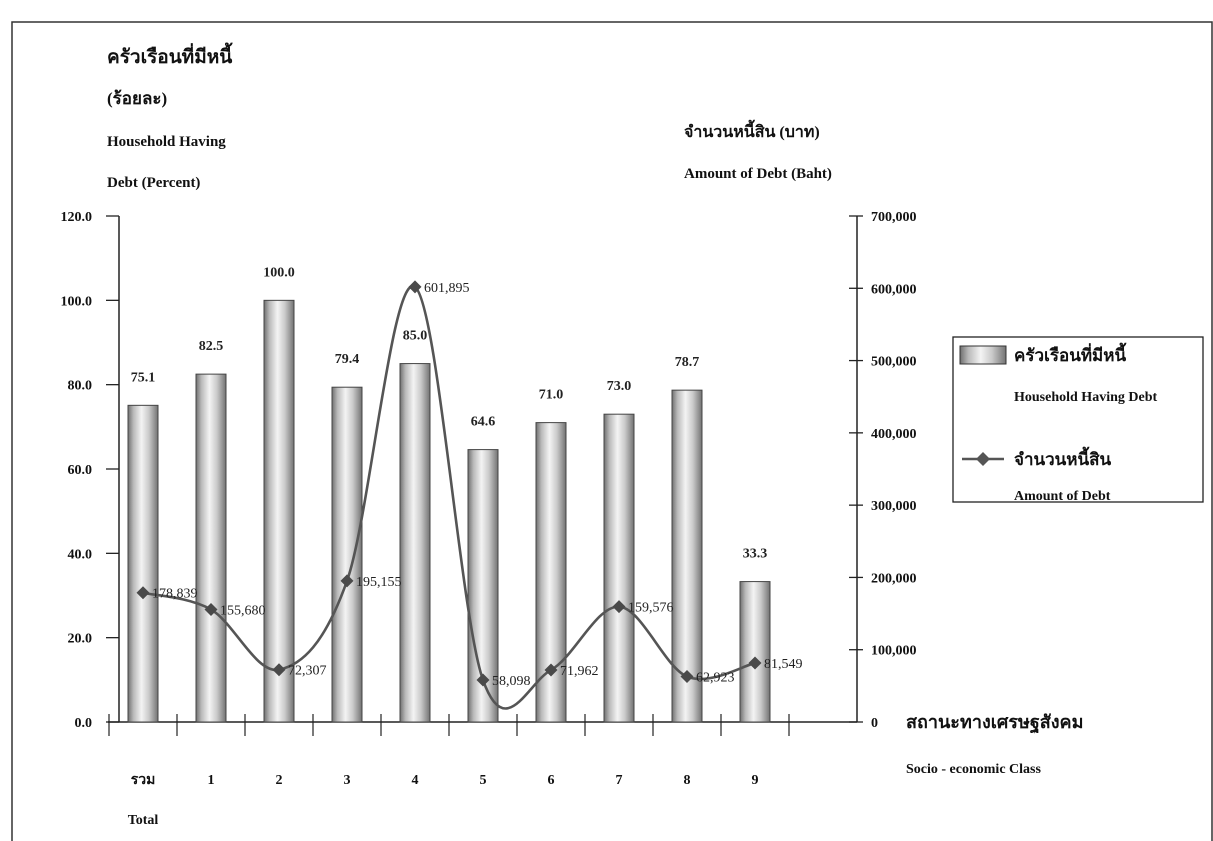 Image resolution: width=1213 pixels, height=841 pixels. Describe the element at coordinates (551, 395) in the screenshot. I see `bar-value-label: 71.0` at that location.